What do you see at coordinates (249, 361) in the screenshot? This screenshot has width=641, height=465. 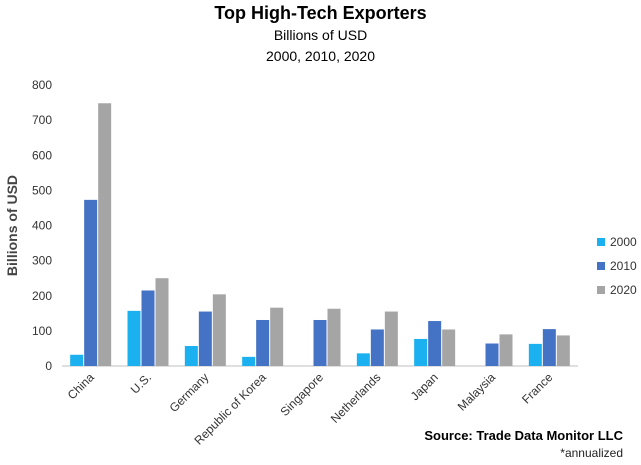 I see `bar-2000-republic-of-korea` at bounding box center [249, 361].